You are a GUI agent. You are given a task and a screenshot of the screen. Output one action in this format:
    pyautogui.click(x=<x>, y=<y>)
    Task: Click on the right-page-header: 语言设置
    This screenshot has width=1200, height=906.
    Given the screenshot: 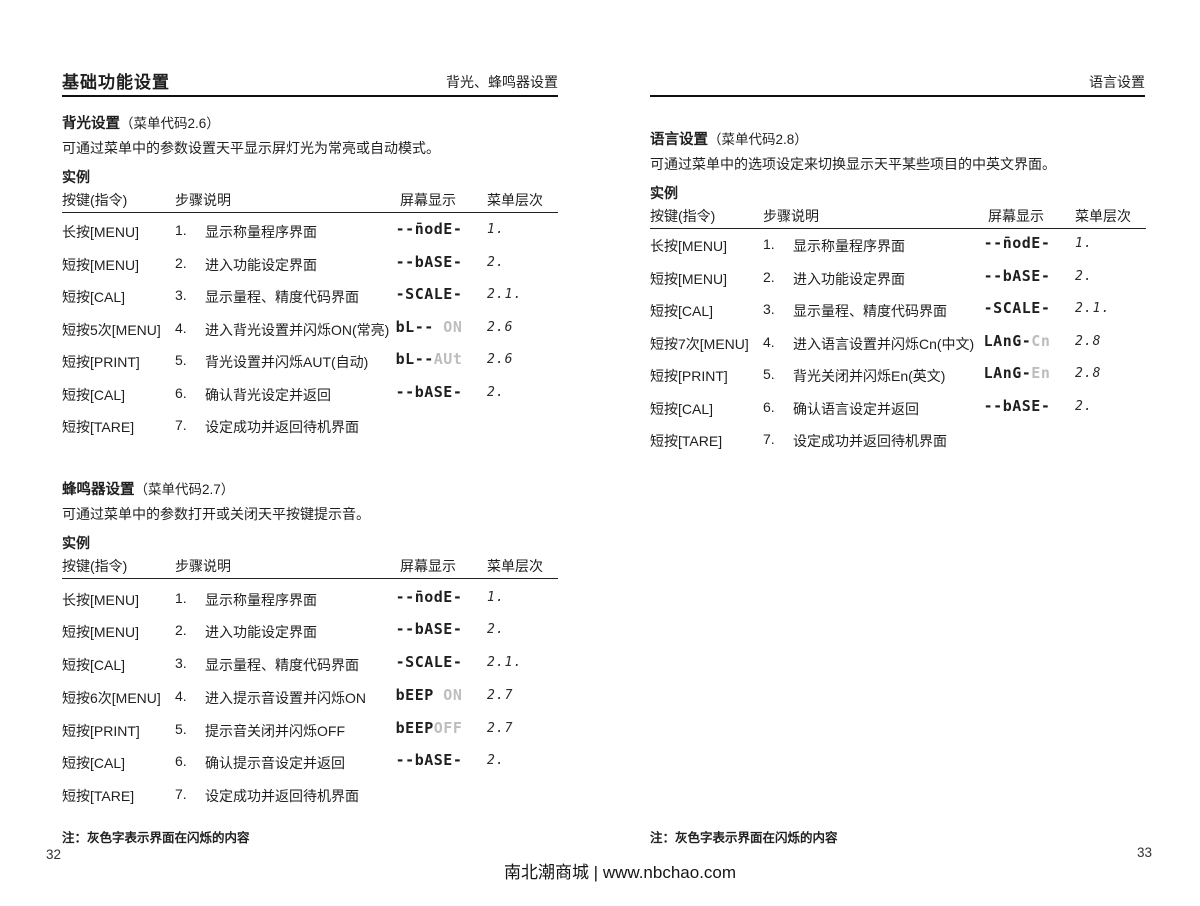 What is the action you would take?
    pyautogui.click(x=897, y=83)
    